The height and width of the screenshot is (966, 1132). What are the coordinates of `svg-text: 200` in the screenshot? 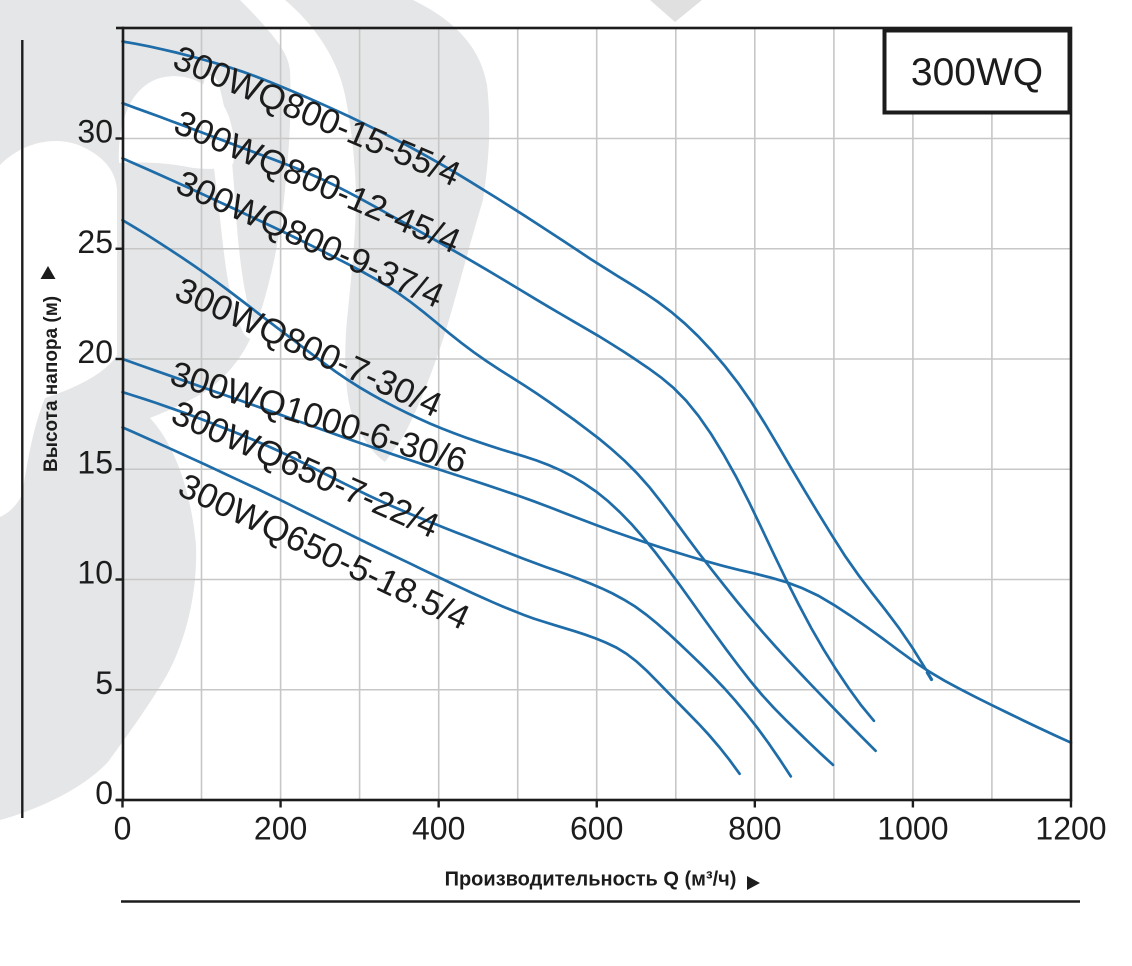 It's located at (280, 829).